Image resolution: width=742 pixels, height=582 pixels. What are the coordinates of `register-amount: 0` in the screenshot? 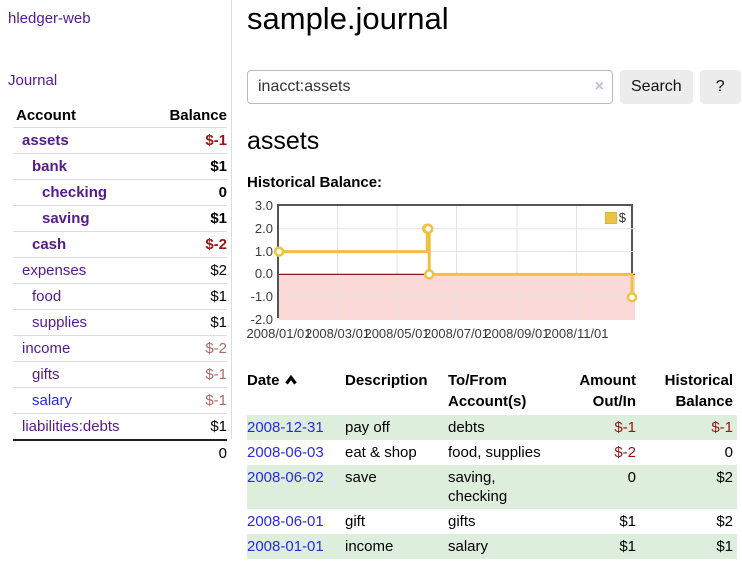 It's located at (631, 477).